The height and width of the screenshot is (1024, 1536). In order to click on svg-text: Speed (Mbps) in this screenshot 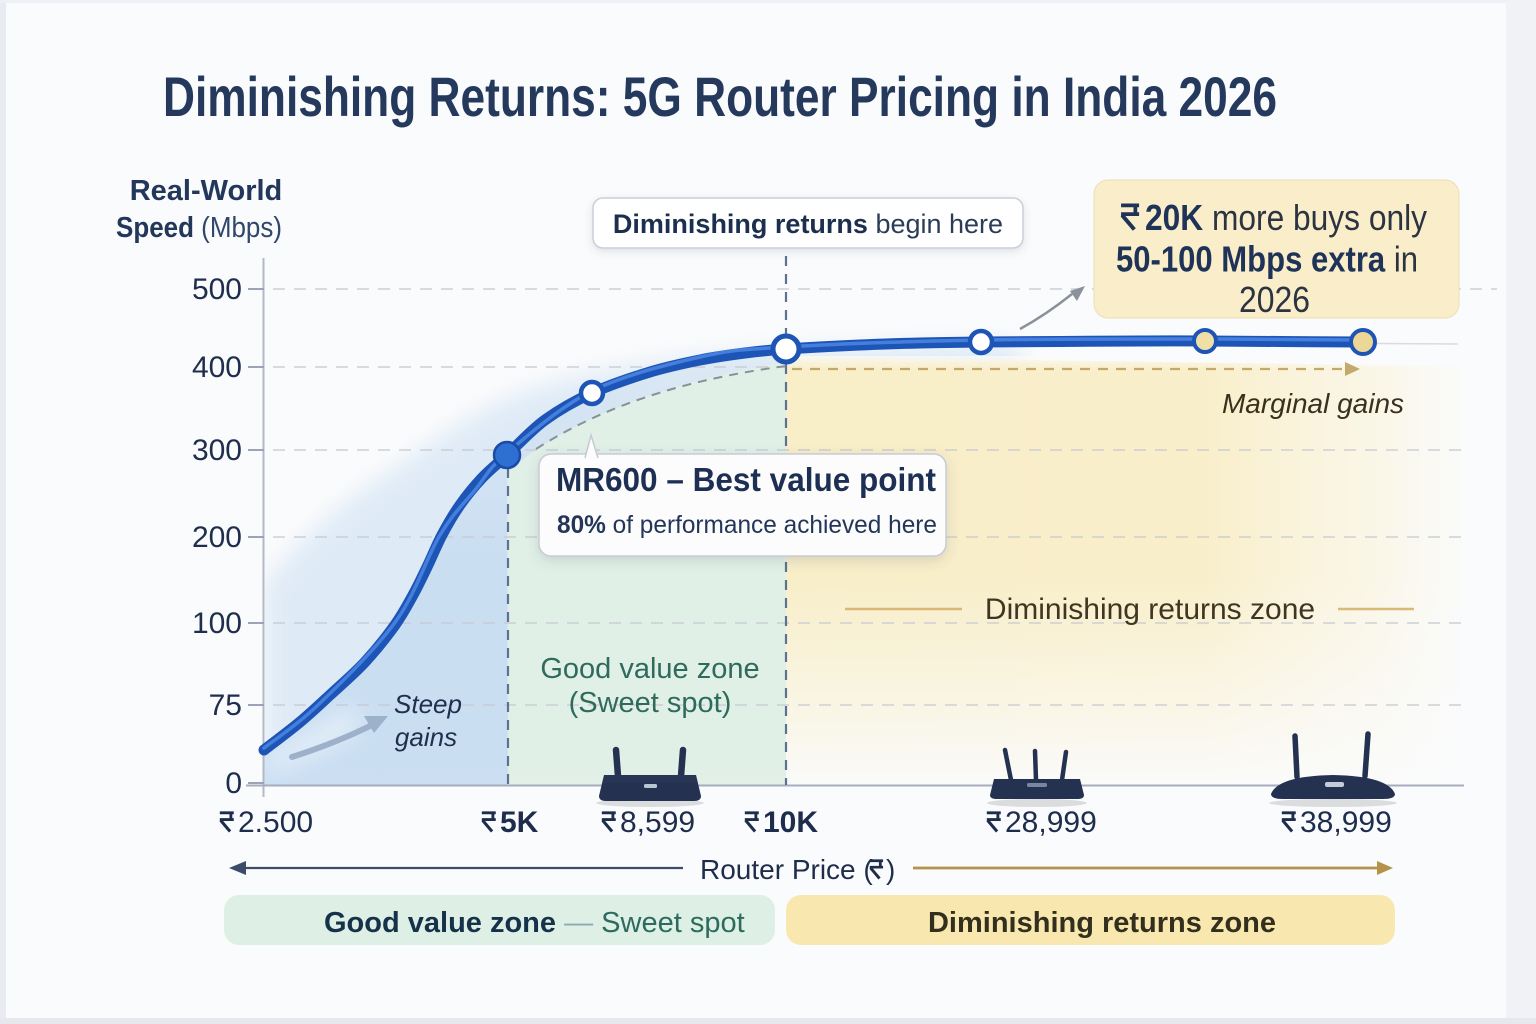, I will do `click(199, 228)`.